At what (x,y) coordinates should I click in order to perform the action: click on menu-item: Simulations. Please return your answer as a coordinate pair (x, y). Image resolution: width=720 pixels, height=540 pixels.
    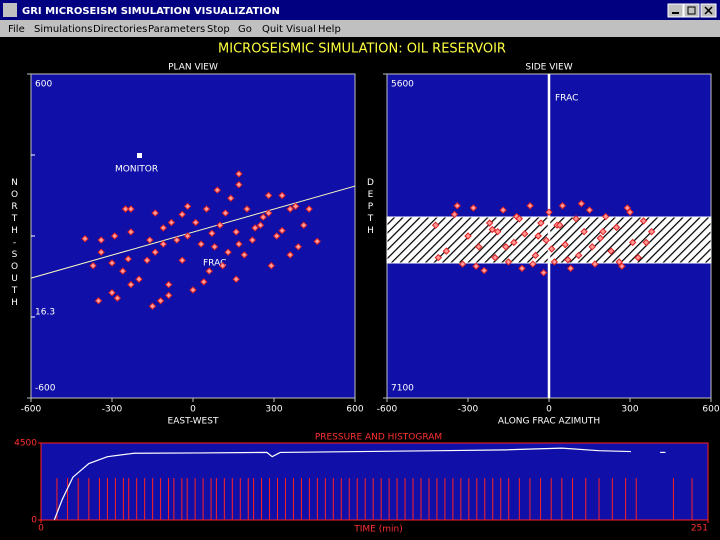
    Looking at the image, I should click on (63, 29).